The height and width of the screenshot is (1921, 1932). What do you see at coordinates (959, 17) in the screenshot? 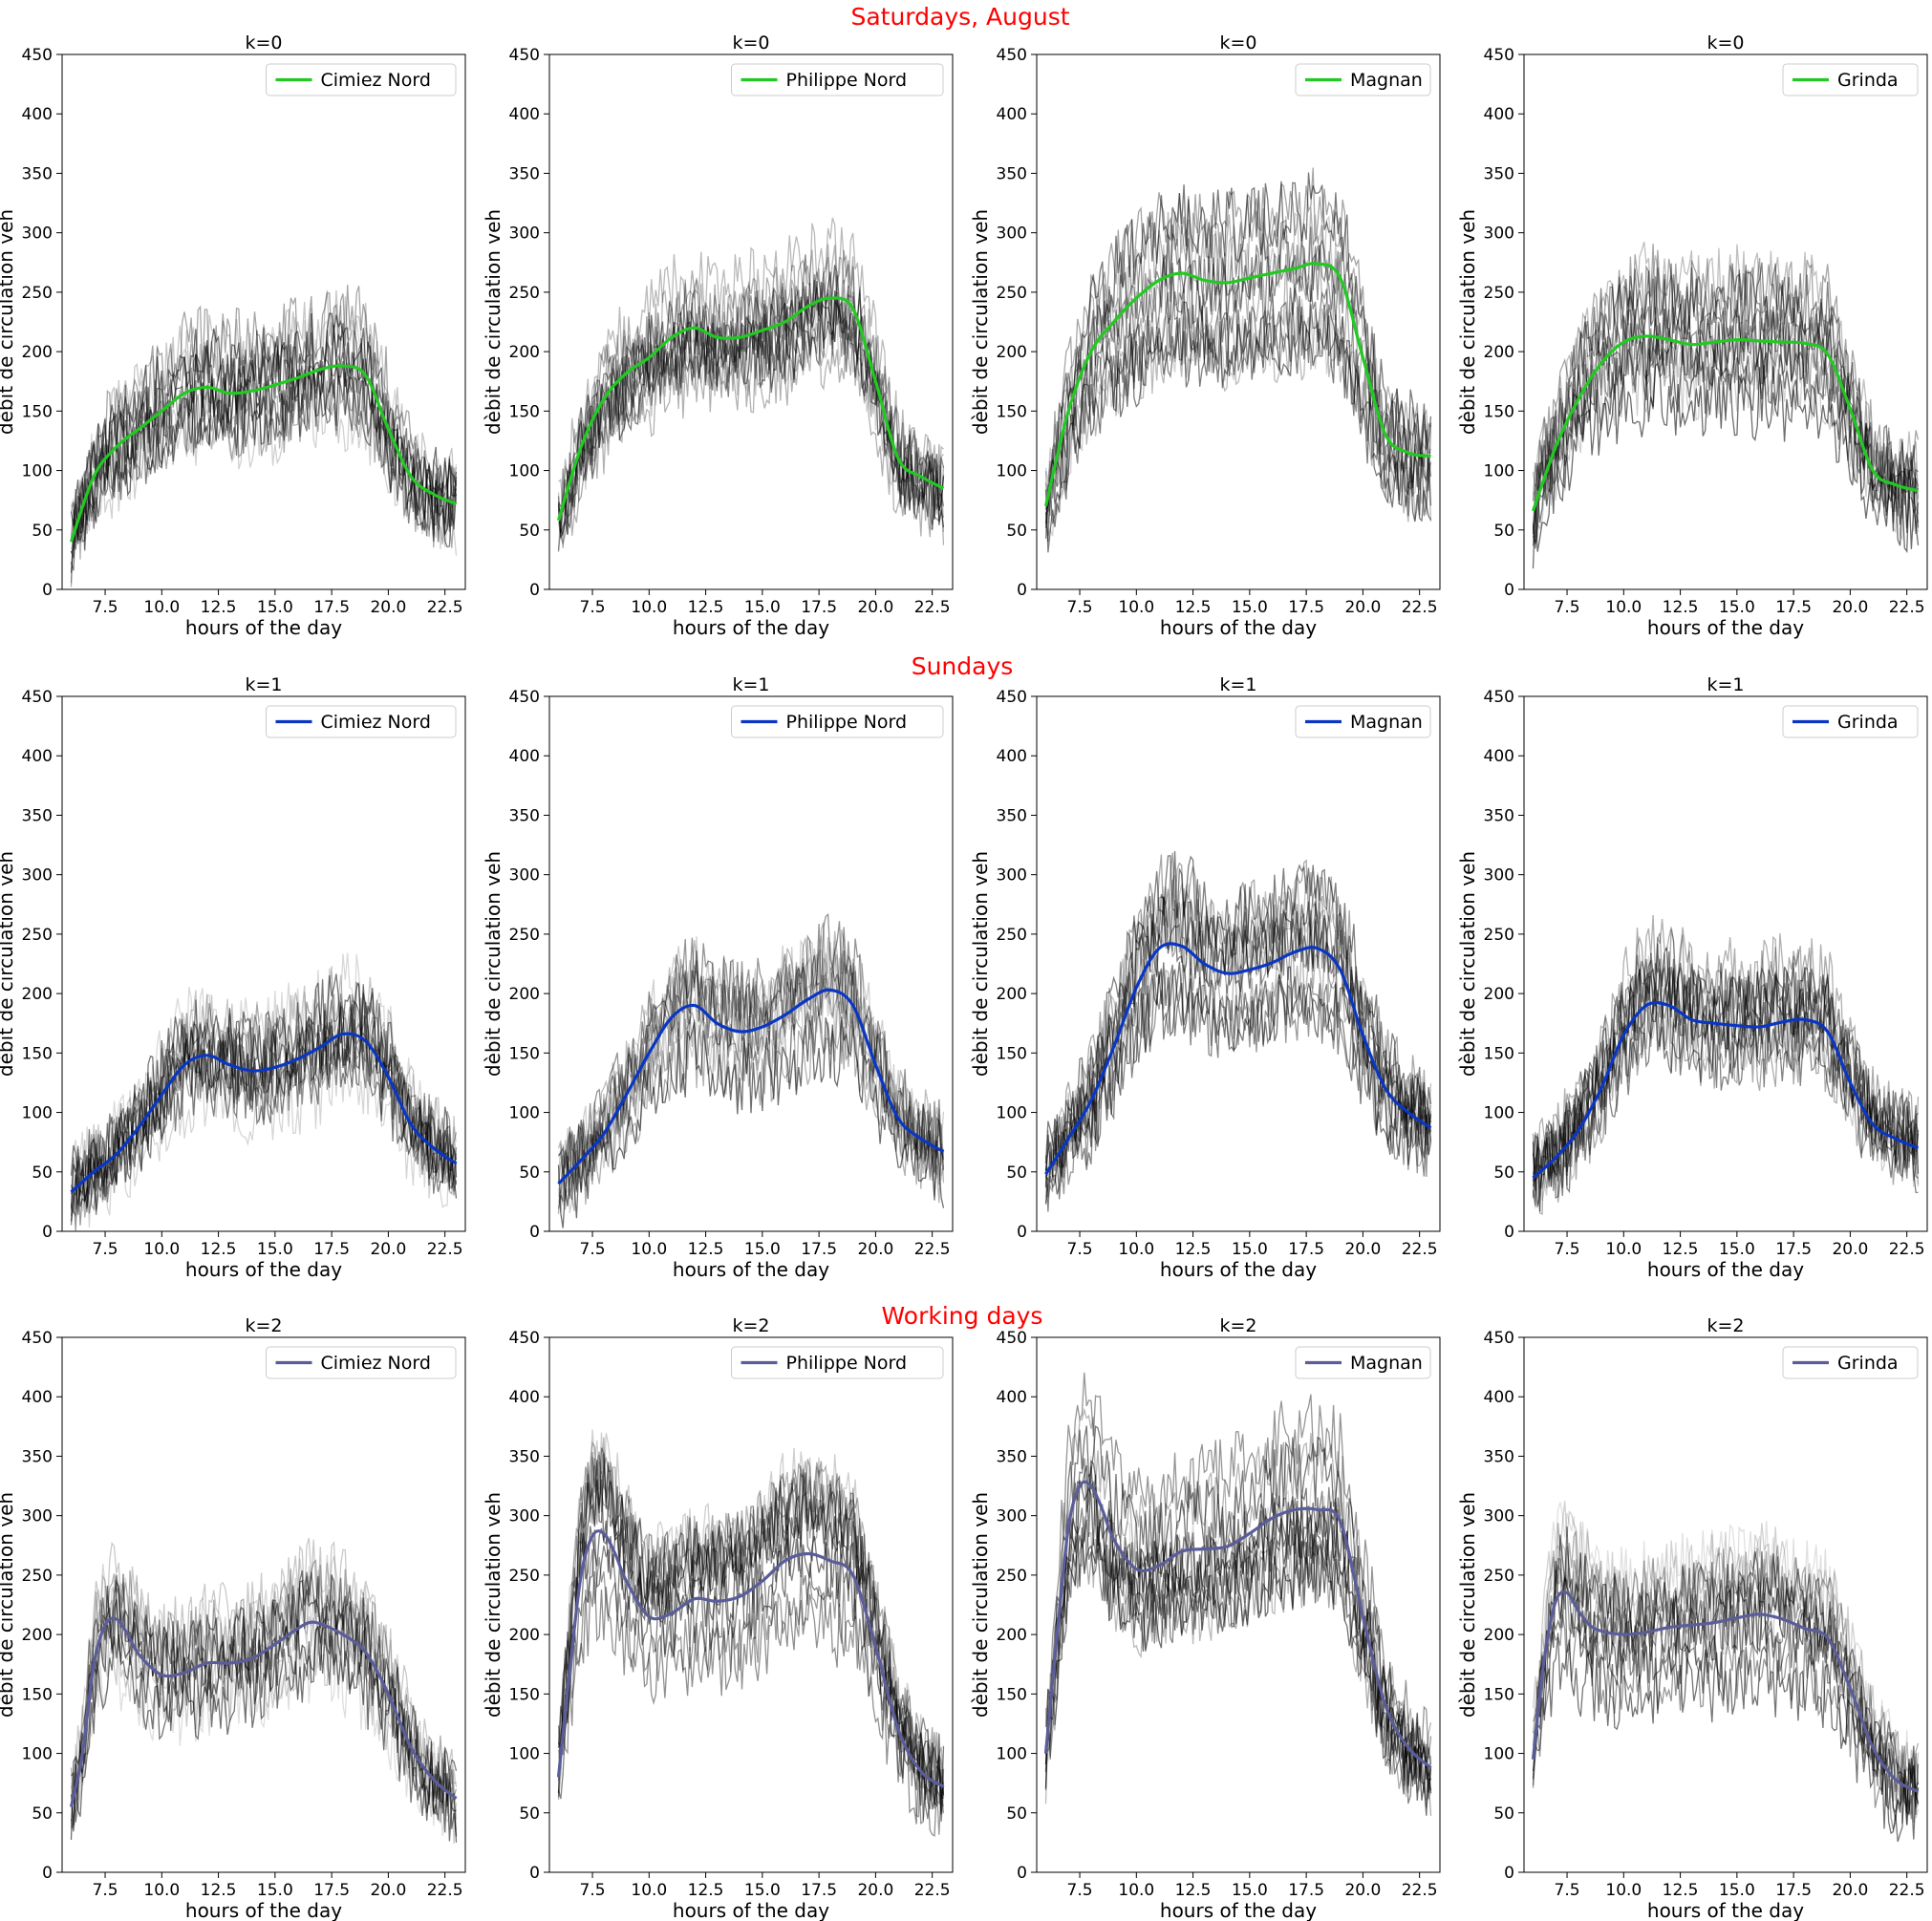
I see `row-title-saturdays: Saturdays, August` at bounding box center [959, 17].